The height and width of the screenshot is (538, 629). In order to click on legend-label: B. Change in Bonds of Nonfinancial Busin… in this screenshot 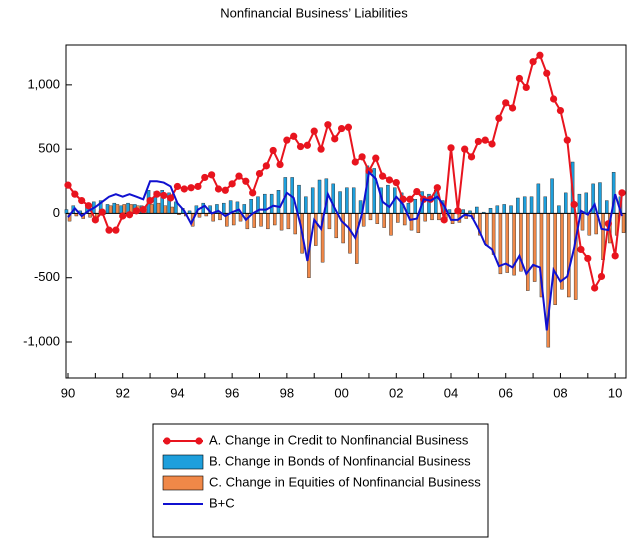, I will do `click(340, 460)`.